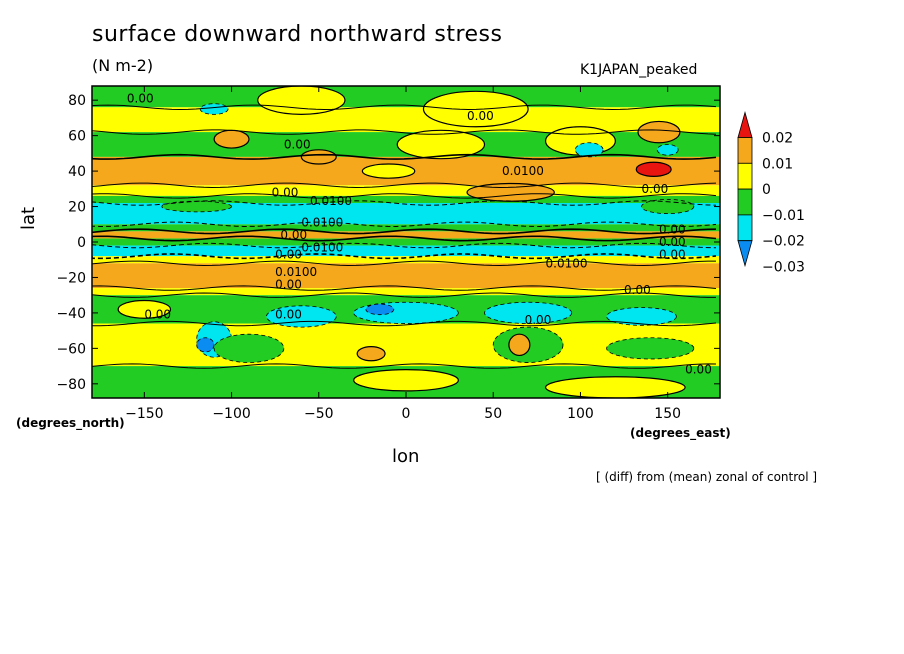 Image resolution: width=904 pixels, height=654 pixels. What do you see at coordinates (297, 145) in the screenshot?
I see `contour-label-2: 0.00` at bounding box center [297, 145].